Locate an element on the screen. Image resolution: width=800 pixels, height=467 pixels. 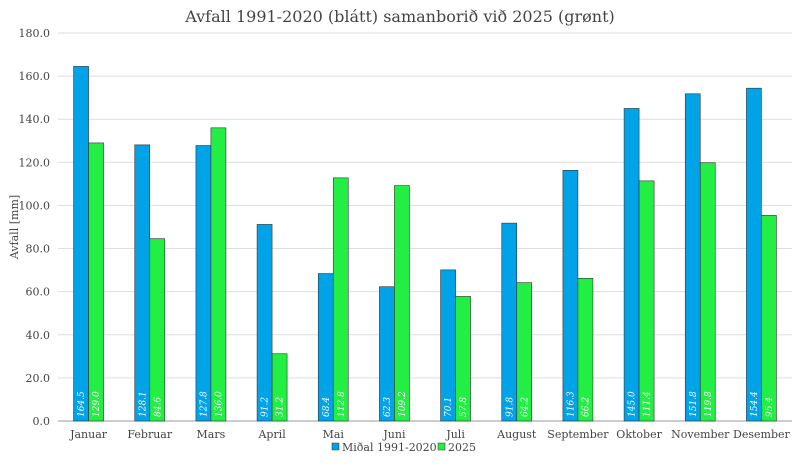
data-label: 145.0 is located at coordinates (633, 404).